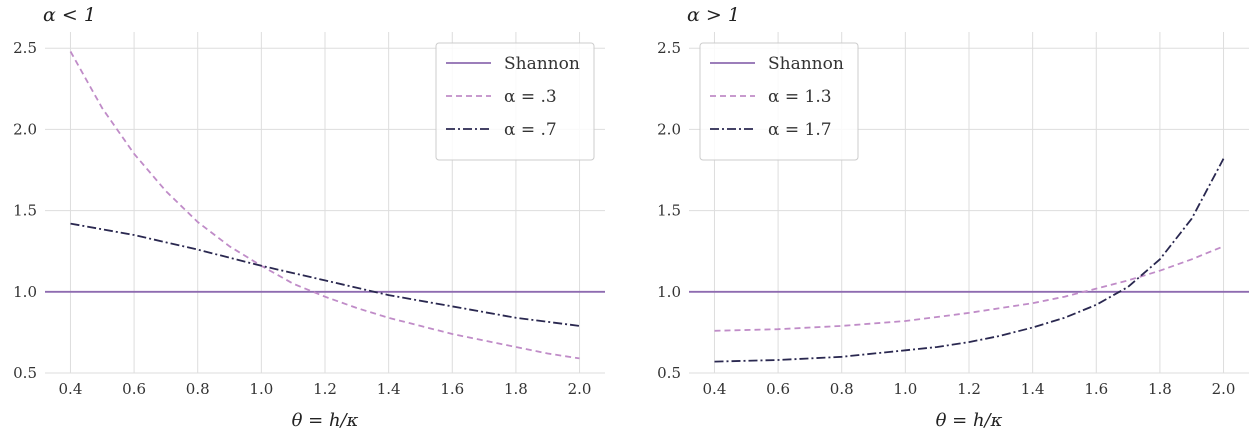 Image resolution: width=1252 pixels, height=438 pixels. Describe the element at coordinates (1033, 389) in the screenshot. I see `chart-2-xtick-label-5: 1.4` at that location.